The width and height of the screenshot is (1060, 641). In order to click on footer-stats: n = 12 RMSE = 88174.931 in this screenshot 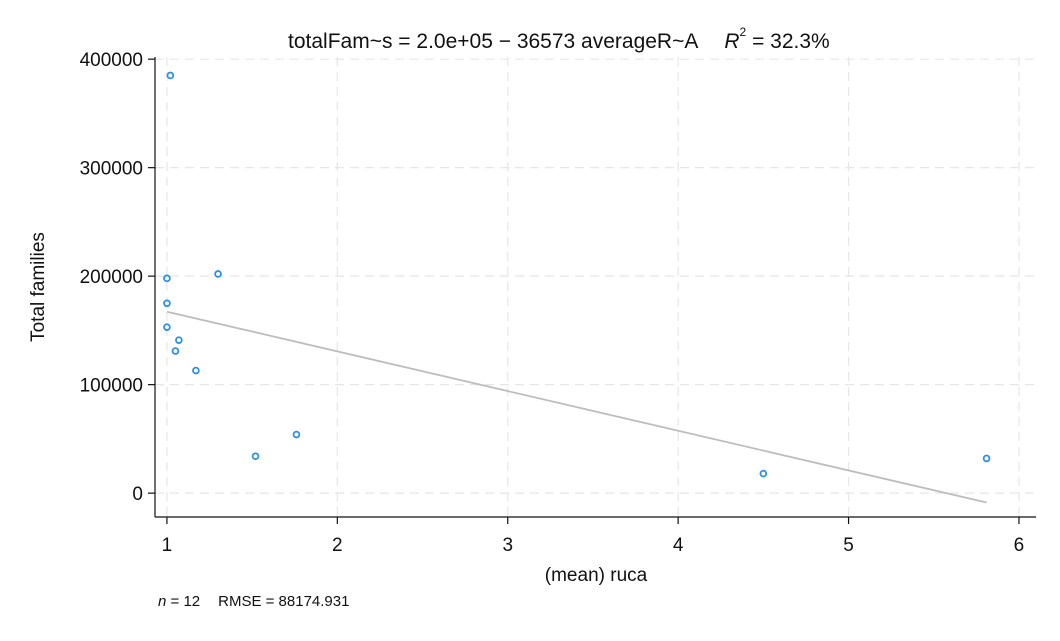, I will do `click(253, 601)`.